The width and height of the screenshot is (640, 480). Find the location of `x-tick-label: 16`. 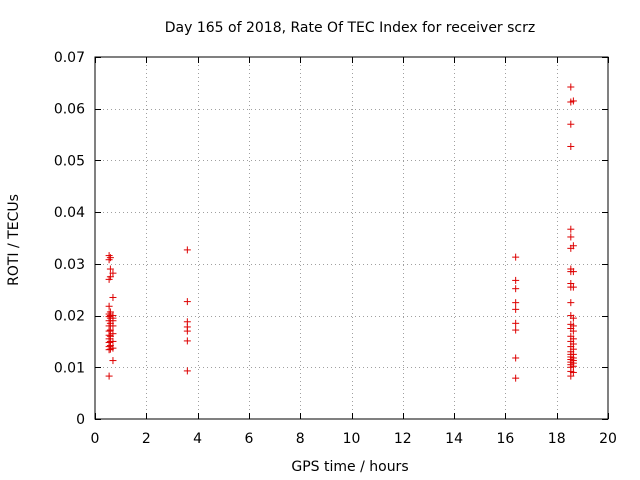

x-tick-label: 16 is located at coordinates (505, 439).